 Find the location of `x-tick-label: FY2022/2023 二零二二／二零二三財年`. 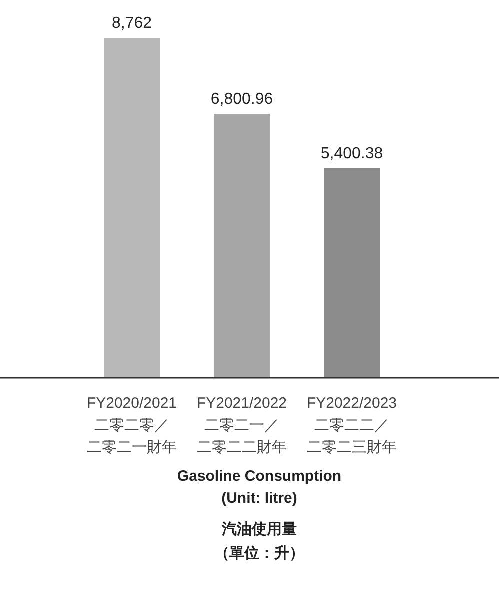

x-tick-label: FY2022/2023 二零二二／二零二三財年 is located at coordinates (352, 425).